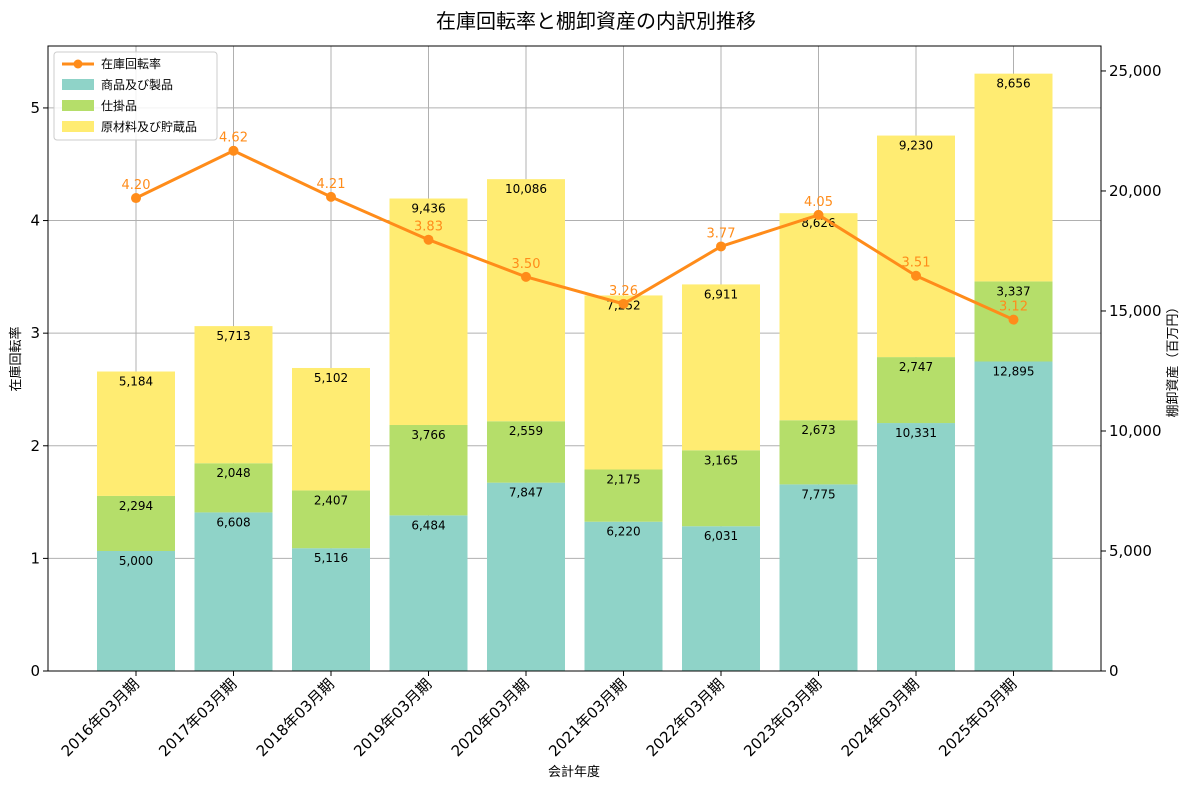 This screenshot has height=789, width=1189. Describe the element at coordinates (818, 430) in the screenshot. I see `bar-label-1-7: 2,673` at that location.